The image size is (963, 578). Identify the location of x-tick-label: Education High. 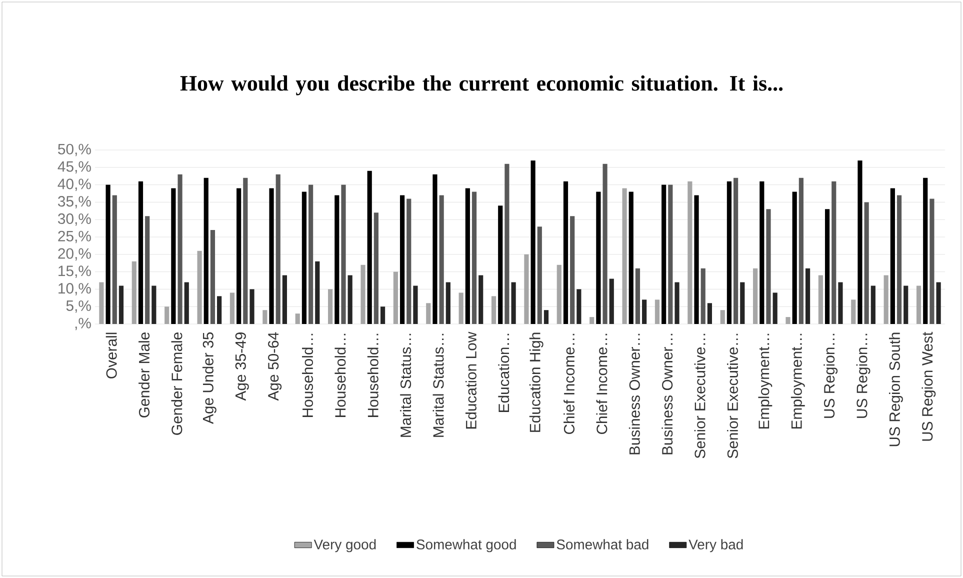
(536, 382).